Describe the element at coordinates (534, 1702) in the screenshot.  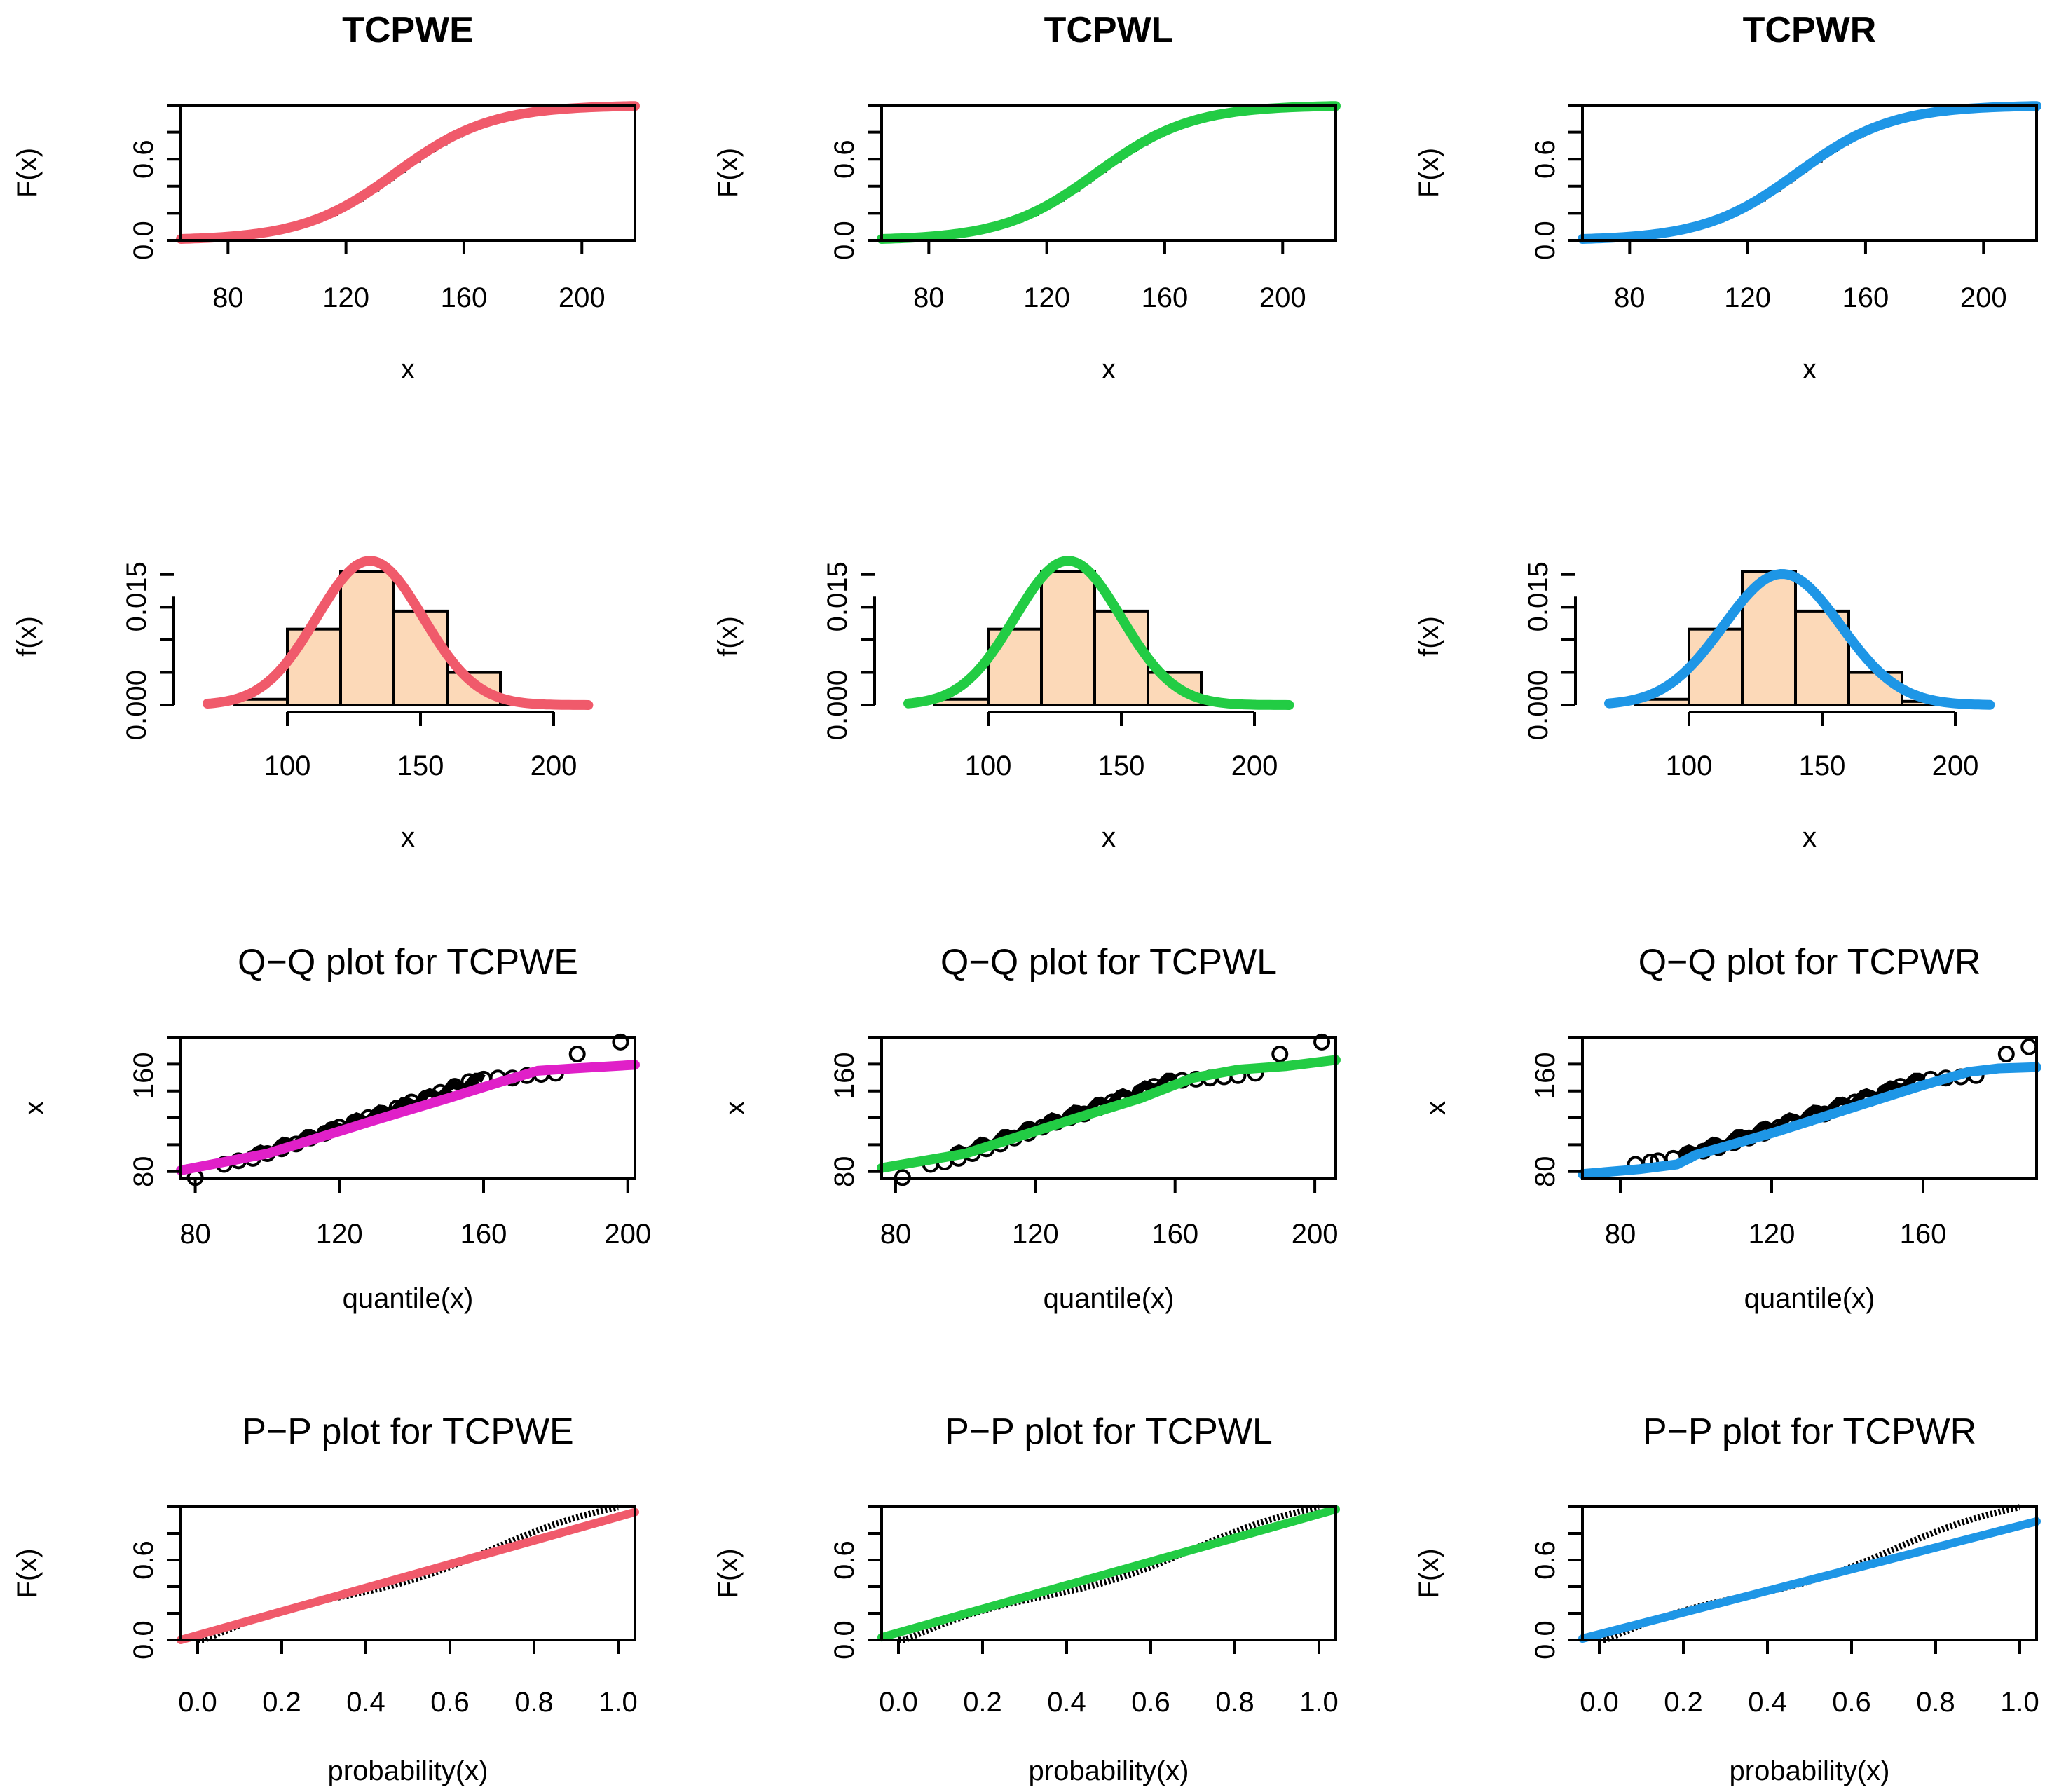
I see `x-tick-label: 0.8` at that location.